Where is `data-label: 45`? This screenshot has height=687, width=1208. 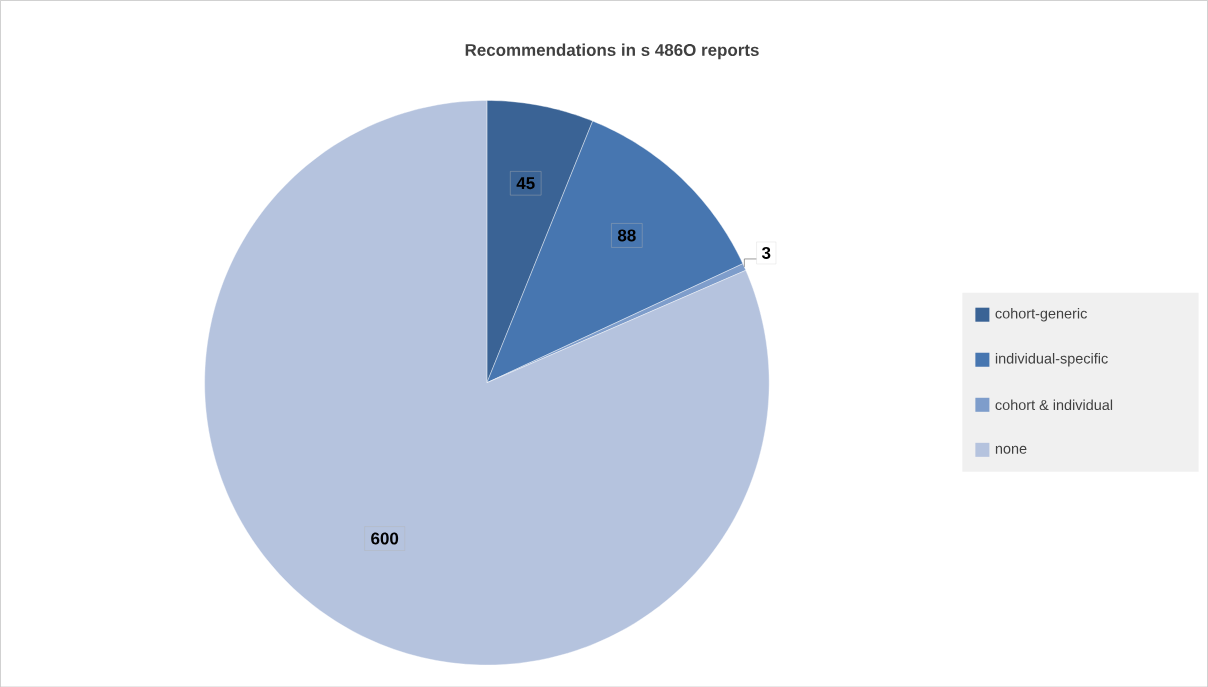 data-label: 45 is located at coordinates (525, 183).